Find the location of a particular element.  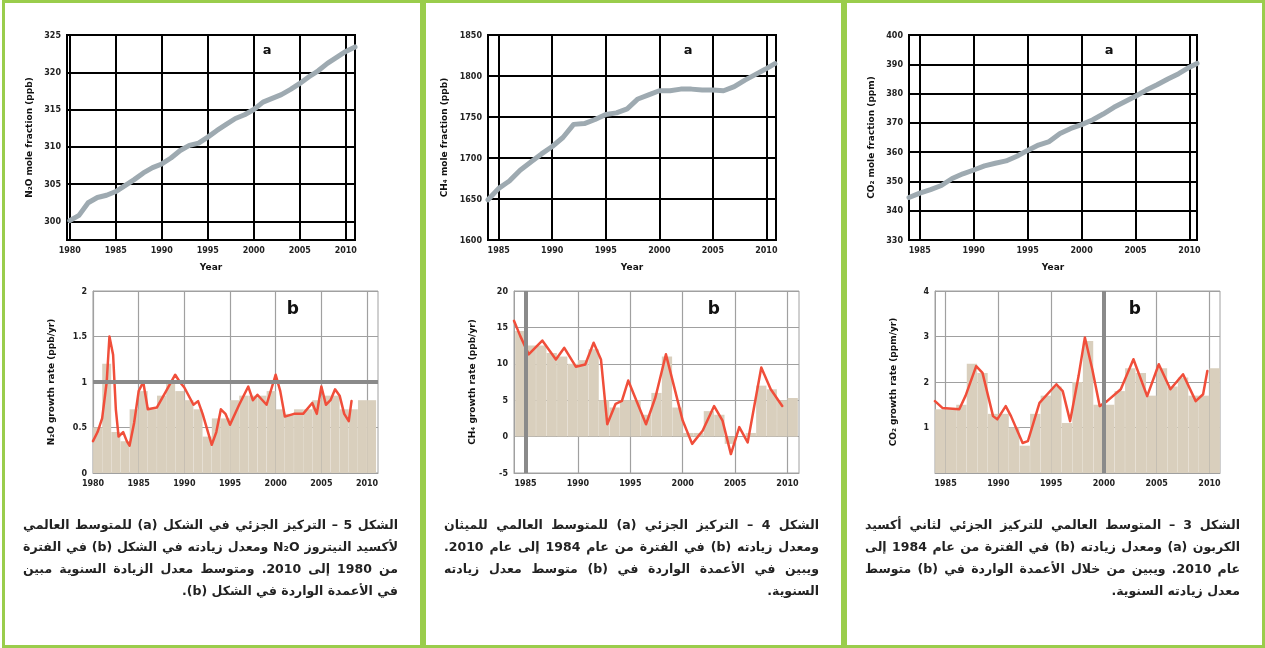

y-tick-label: 350 is located at coordinates (895, 181).